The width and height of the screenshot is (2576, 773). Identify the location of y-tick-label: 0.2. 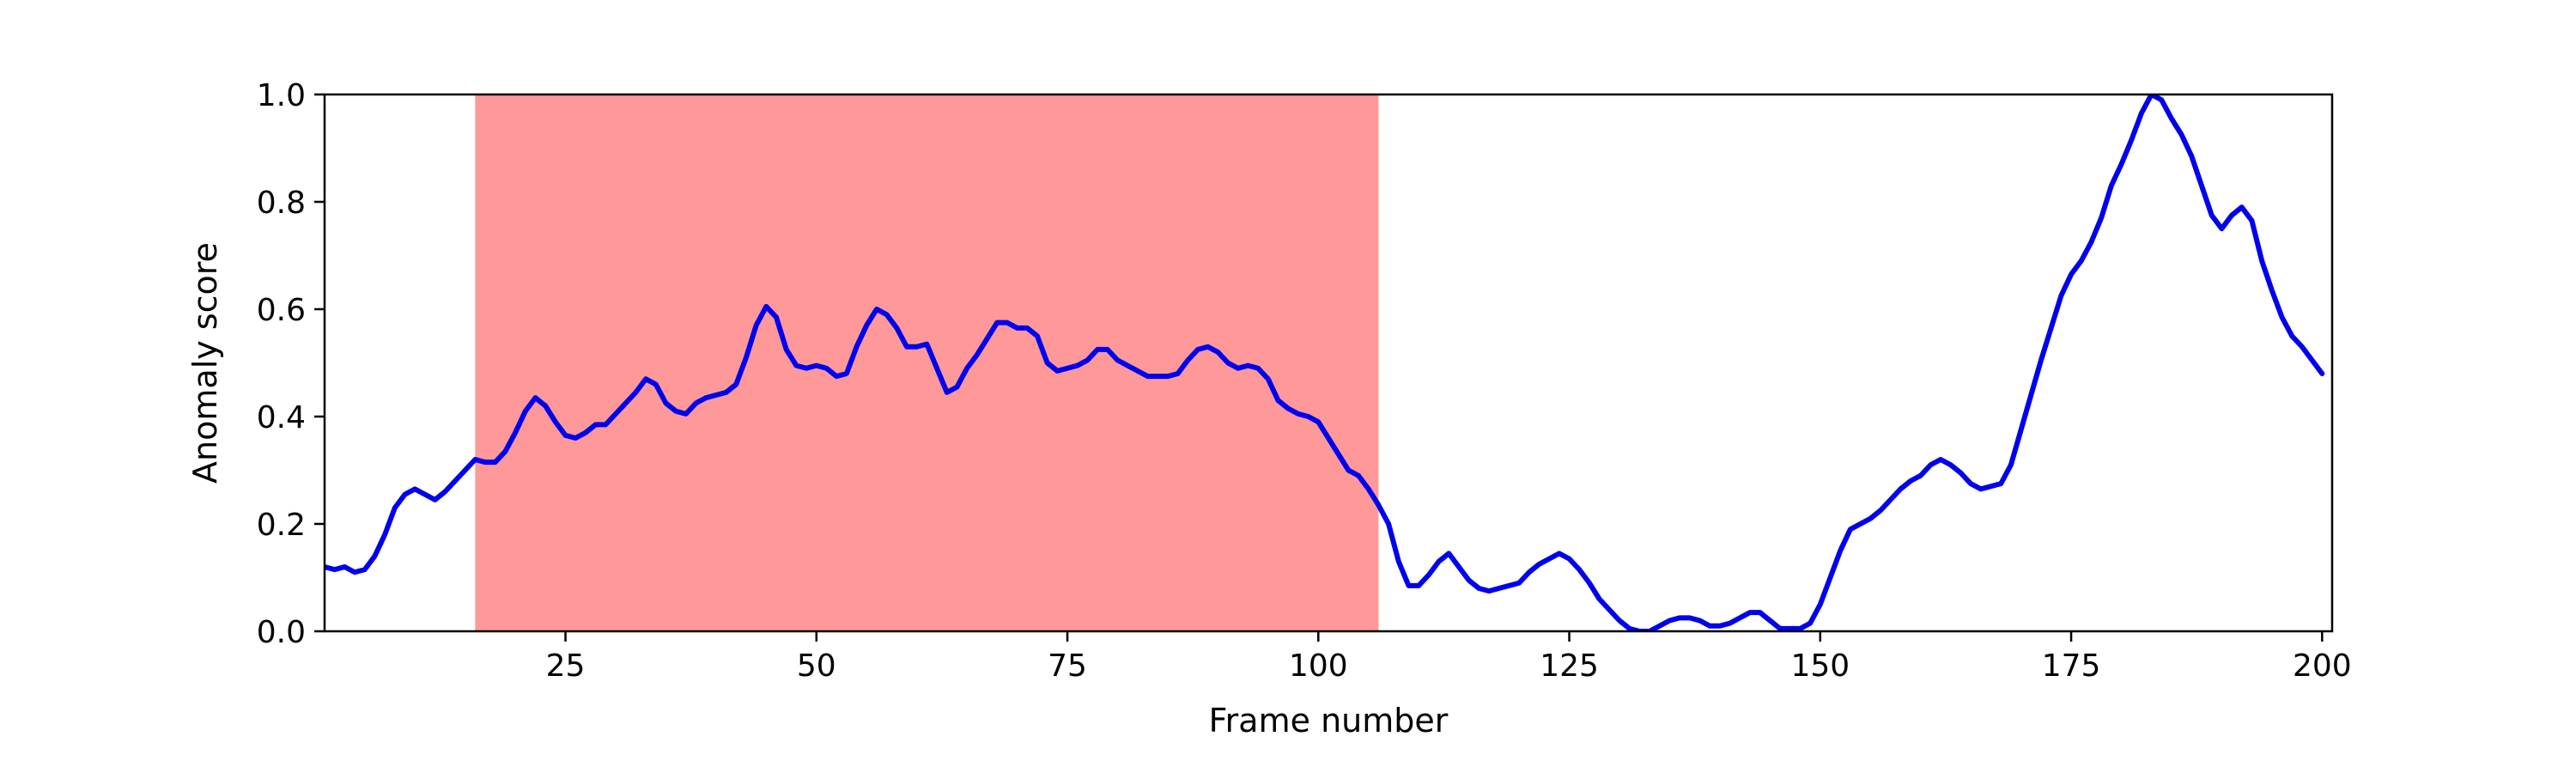
(281, 525).